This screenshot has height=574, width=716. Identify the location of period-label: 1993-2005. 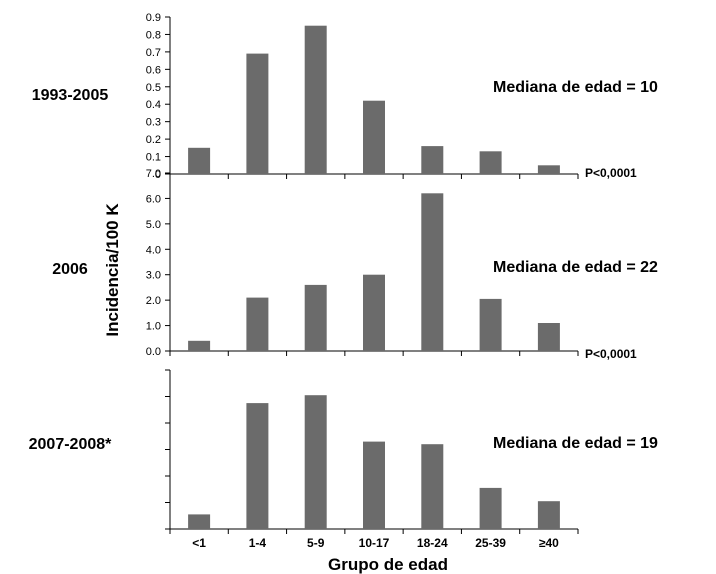
(70, 95).